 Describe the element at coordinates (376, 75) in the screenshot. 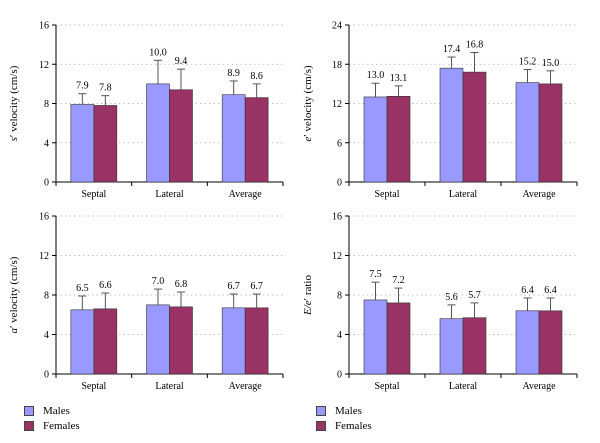

I see `data-label: 13.0` at that location.